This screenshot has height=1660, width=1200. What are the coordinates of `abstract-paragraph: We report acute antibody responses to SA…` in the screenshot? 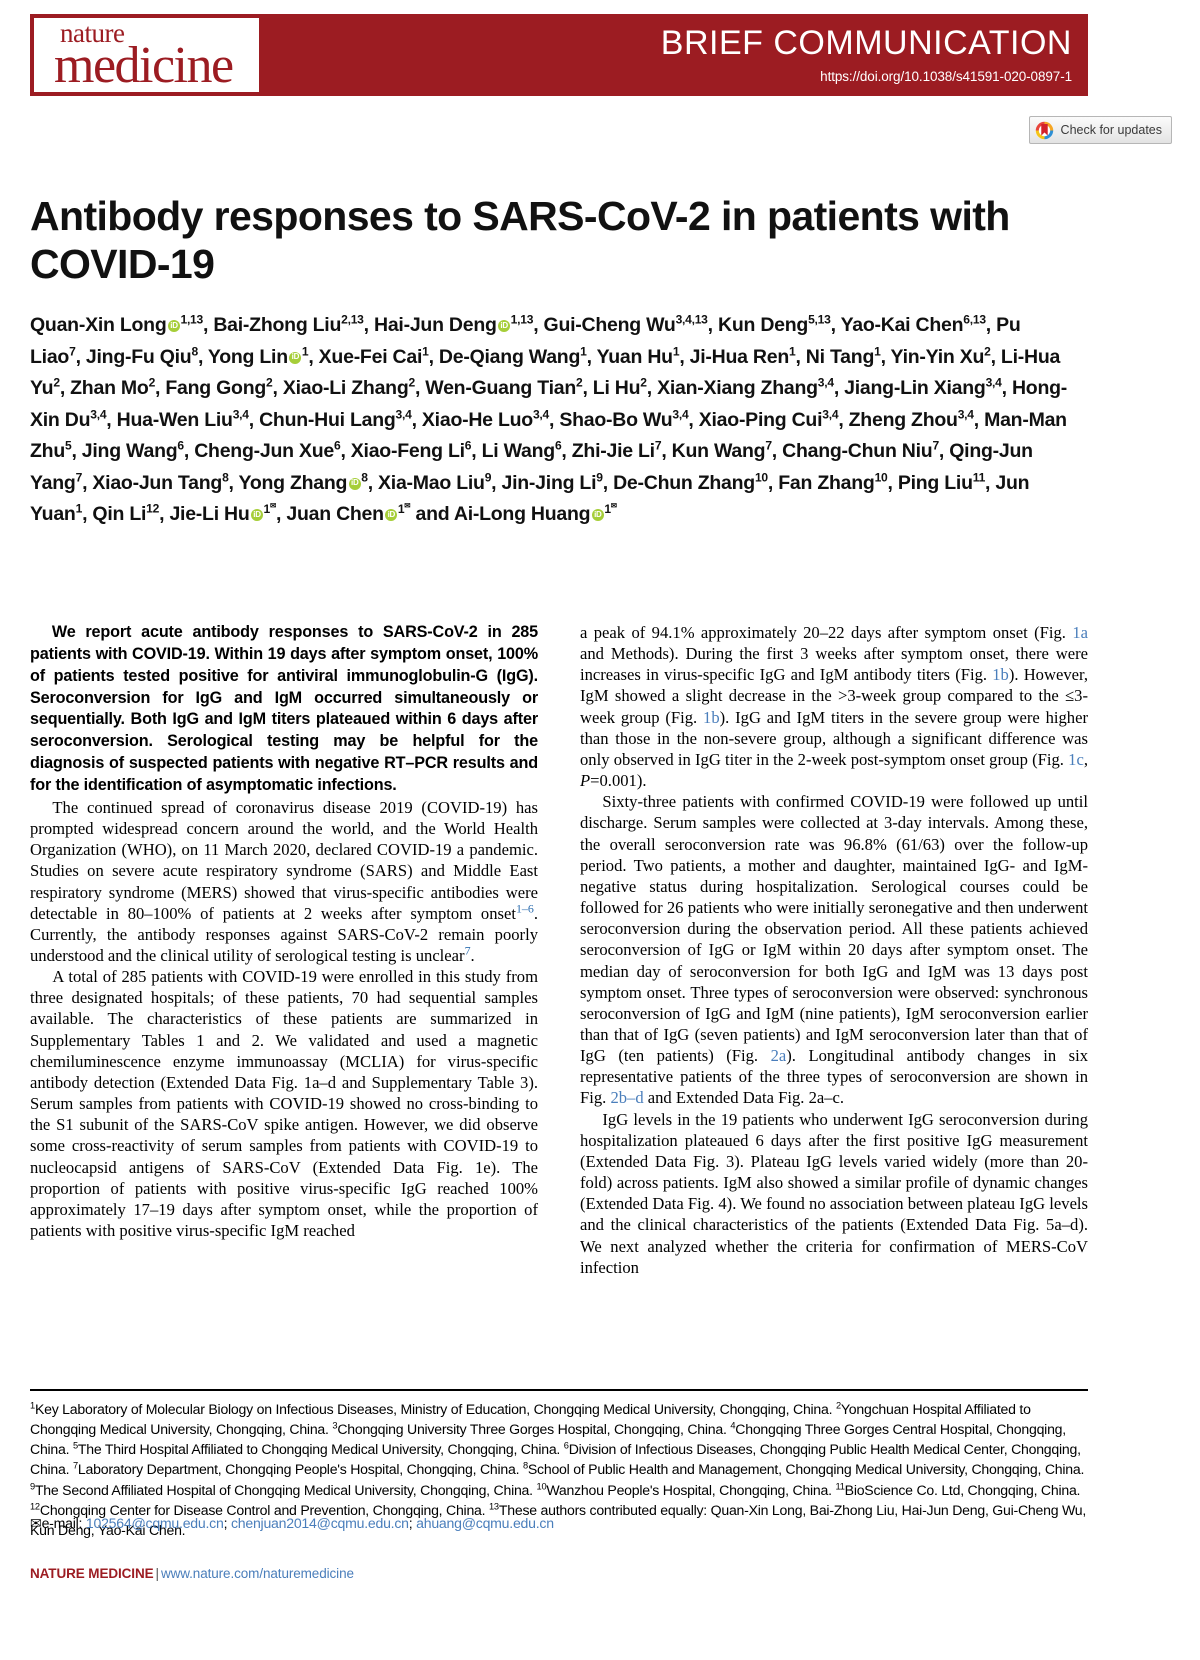 It's located at (284, 709).